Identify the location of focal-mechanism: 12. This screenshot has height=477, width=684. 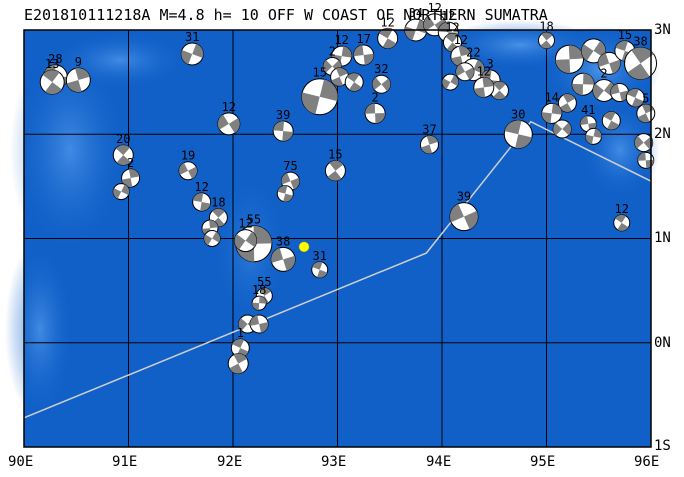
(202, 196).